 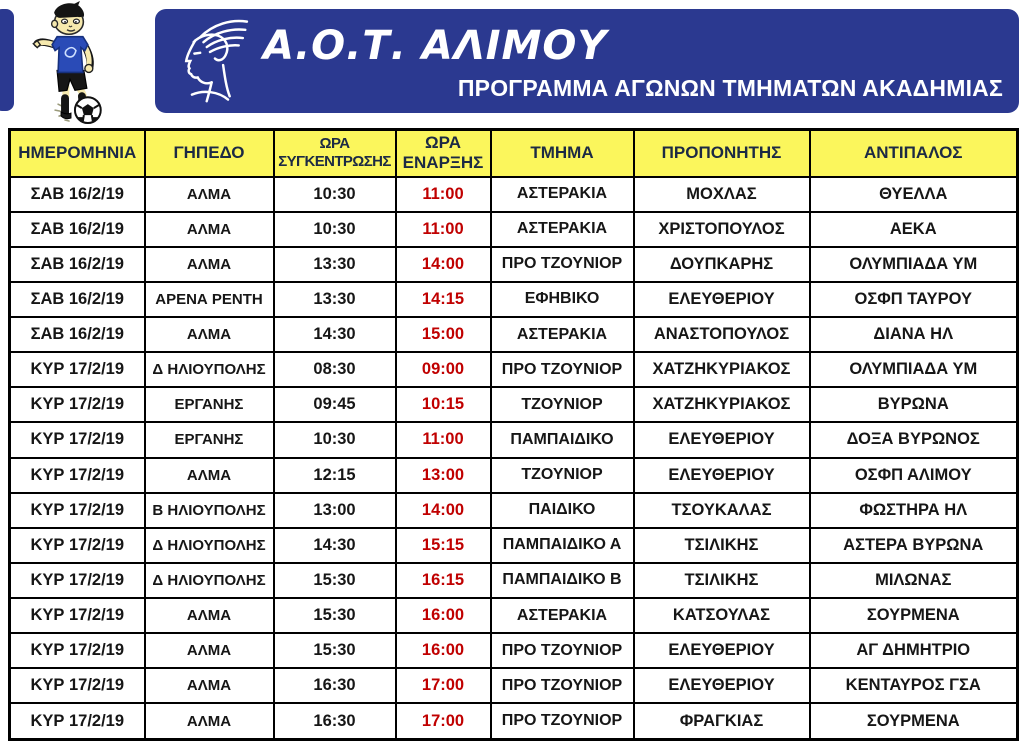 What do you see at coordinates (721, 334) in the screenshot?
I see `cell-coach: ΑΝΑΣΤΟΠΟΥΛΟΣ` at bounding box center [721, 334].